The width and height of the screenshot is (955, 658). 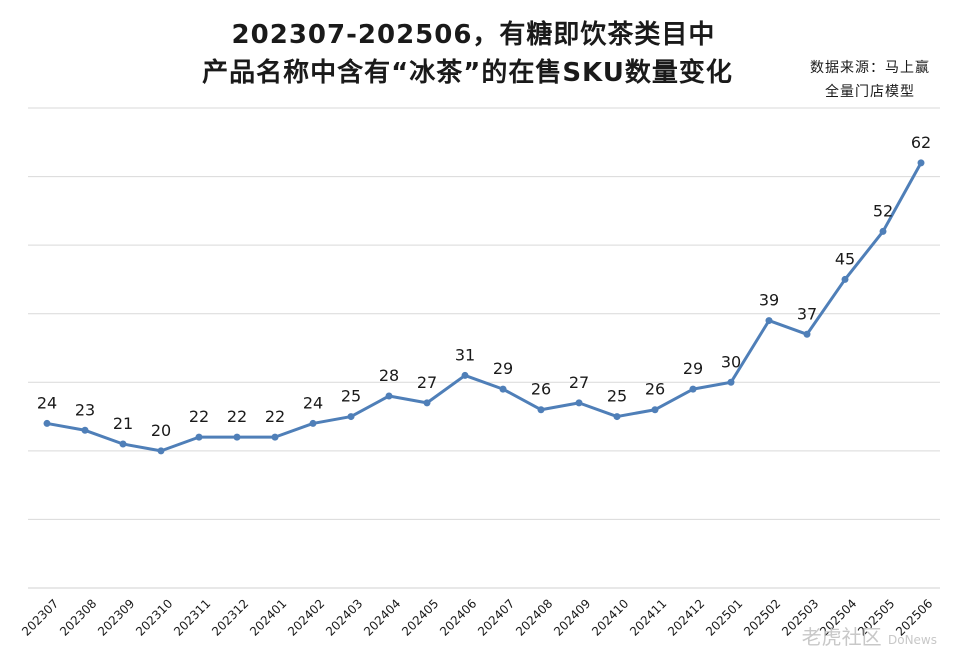 What do you see at coordinates (841, 637) in the screenshot?
I see `watermark-text: 老虎社区` at bounding box center [841, 637].